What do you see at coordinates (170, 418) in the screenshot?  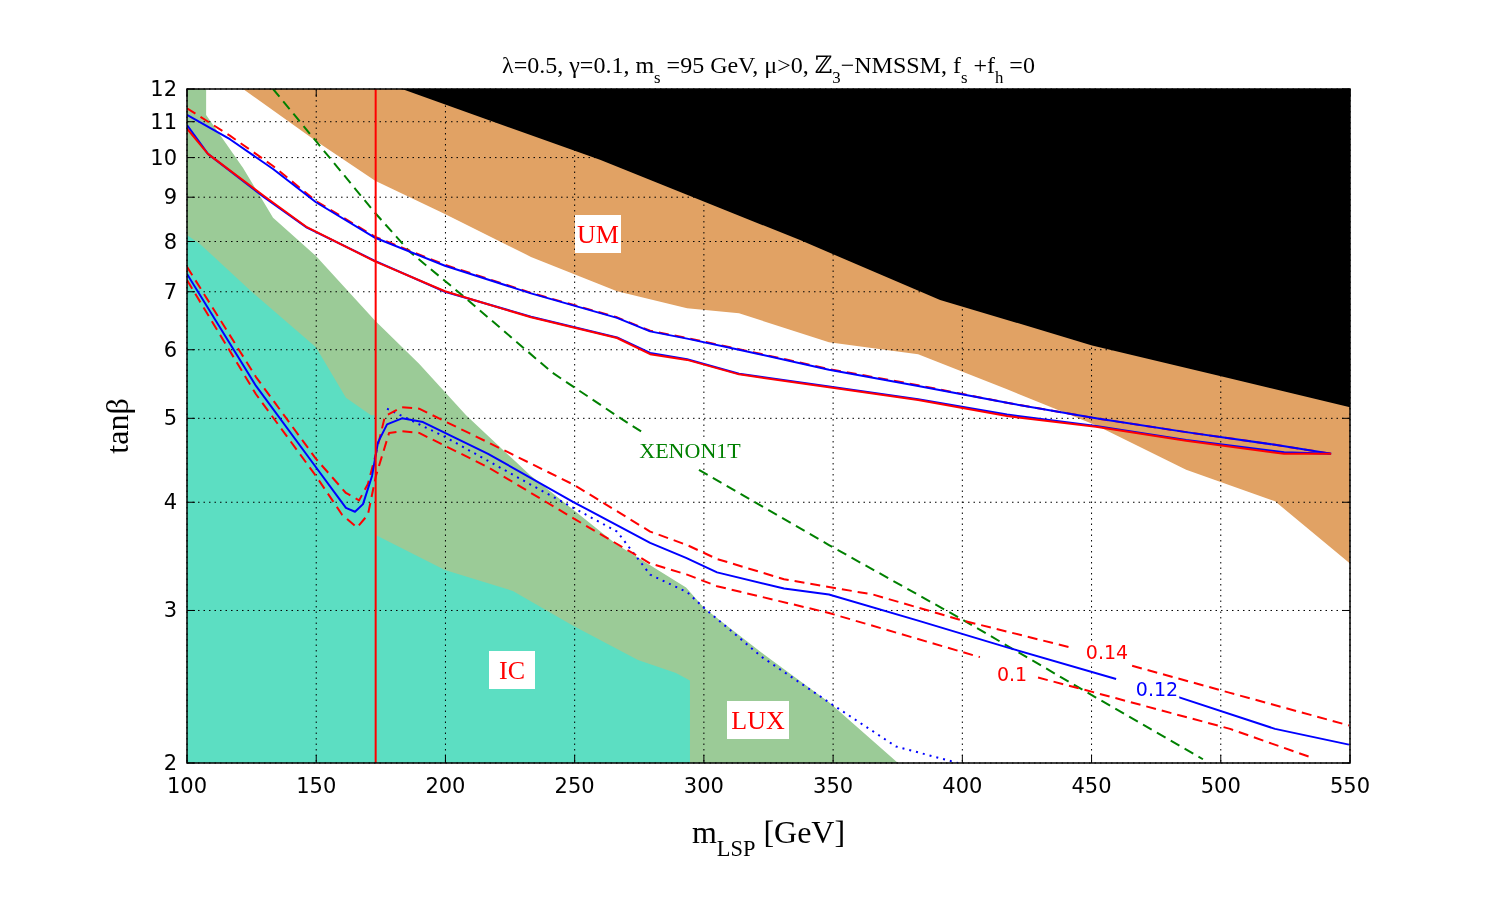 I see `y-tick-label: 5` at bounding box center [170, 418].